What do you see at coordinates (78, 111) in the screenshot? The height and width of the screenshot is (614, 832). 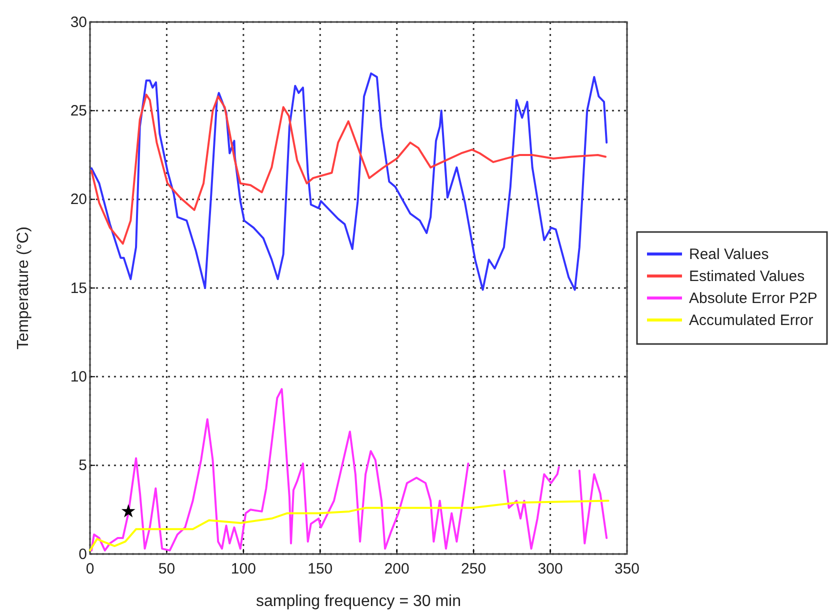 I see `y-tick-label: 25` at bounding box center [78, 111].